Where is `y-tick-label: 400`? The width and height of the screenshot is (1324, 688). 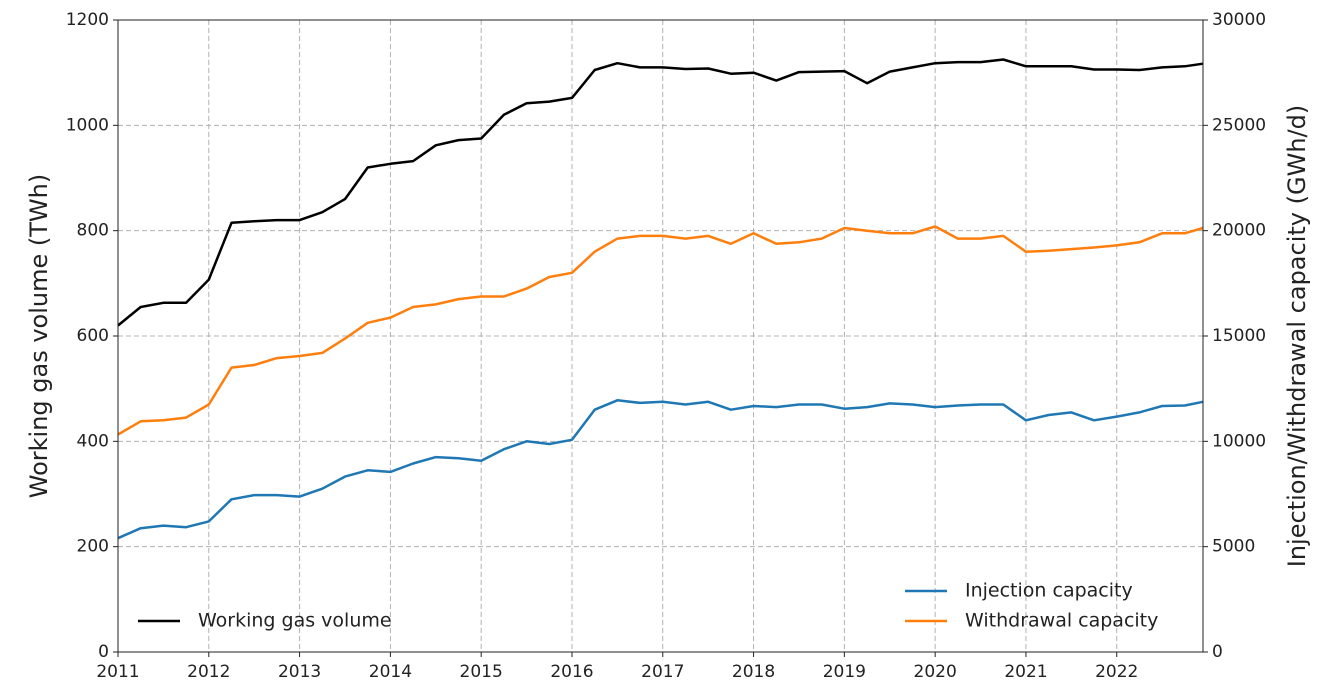 y-tick-label: 400 is located at coordinates (93, 441).